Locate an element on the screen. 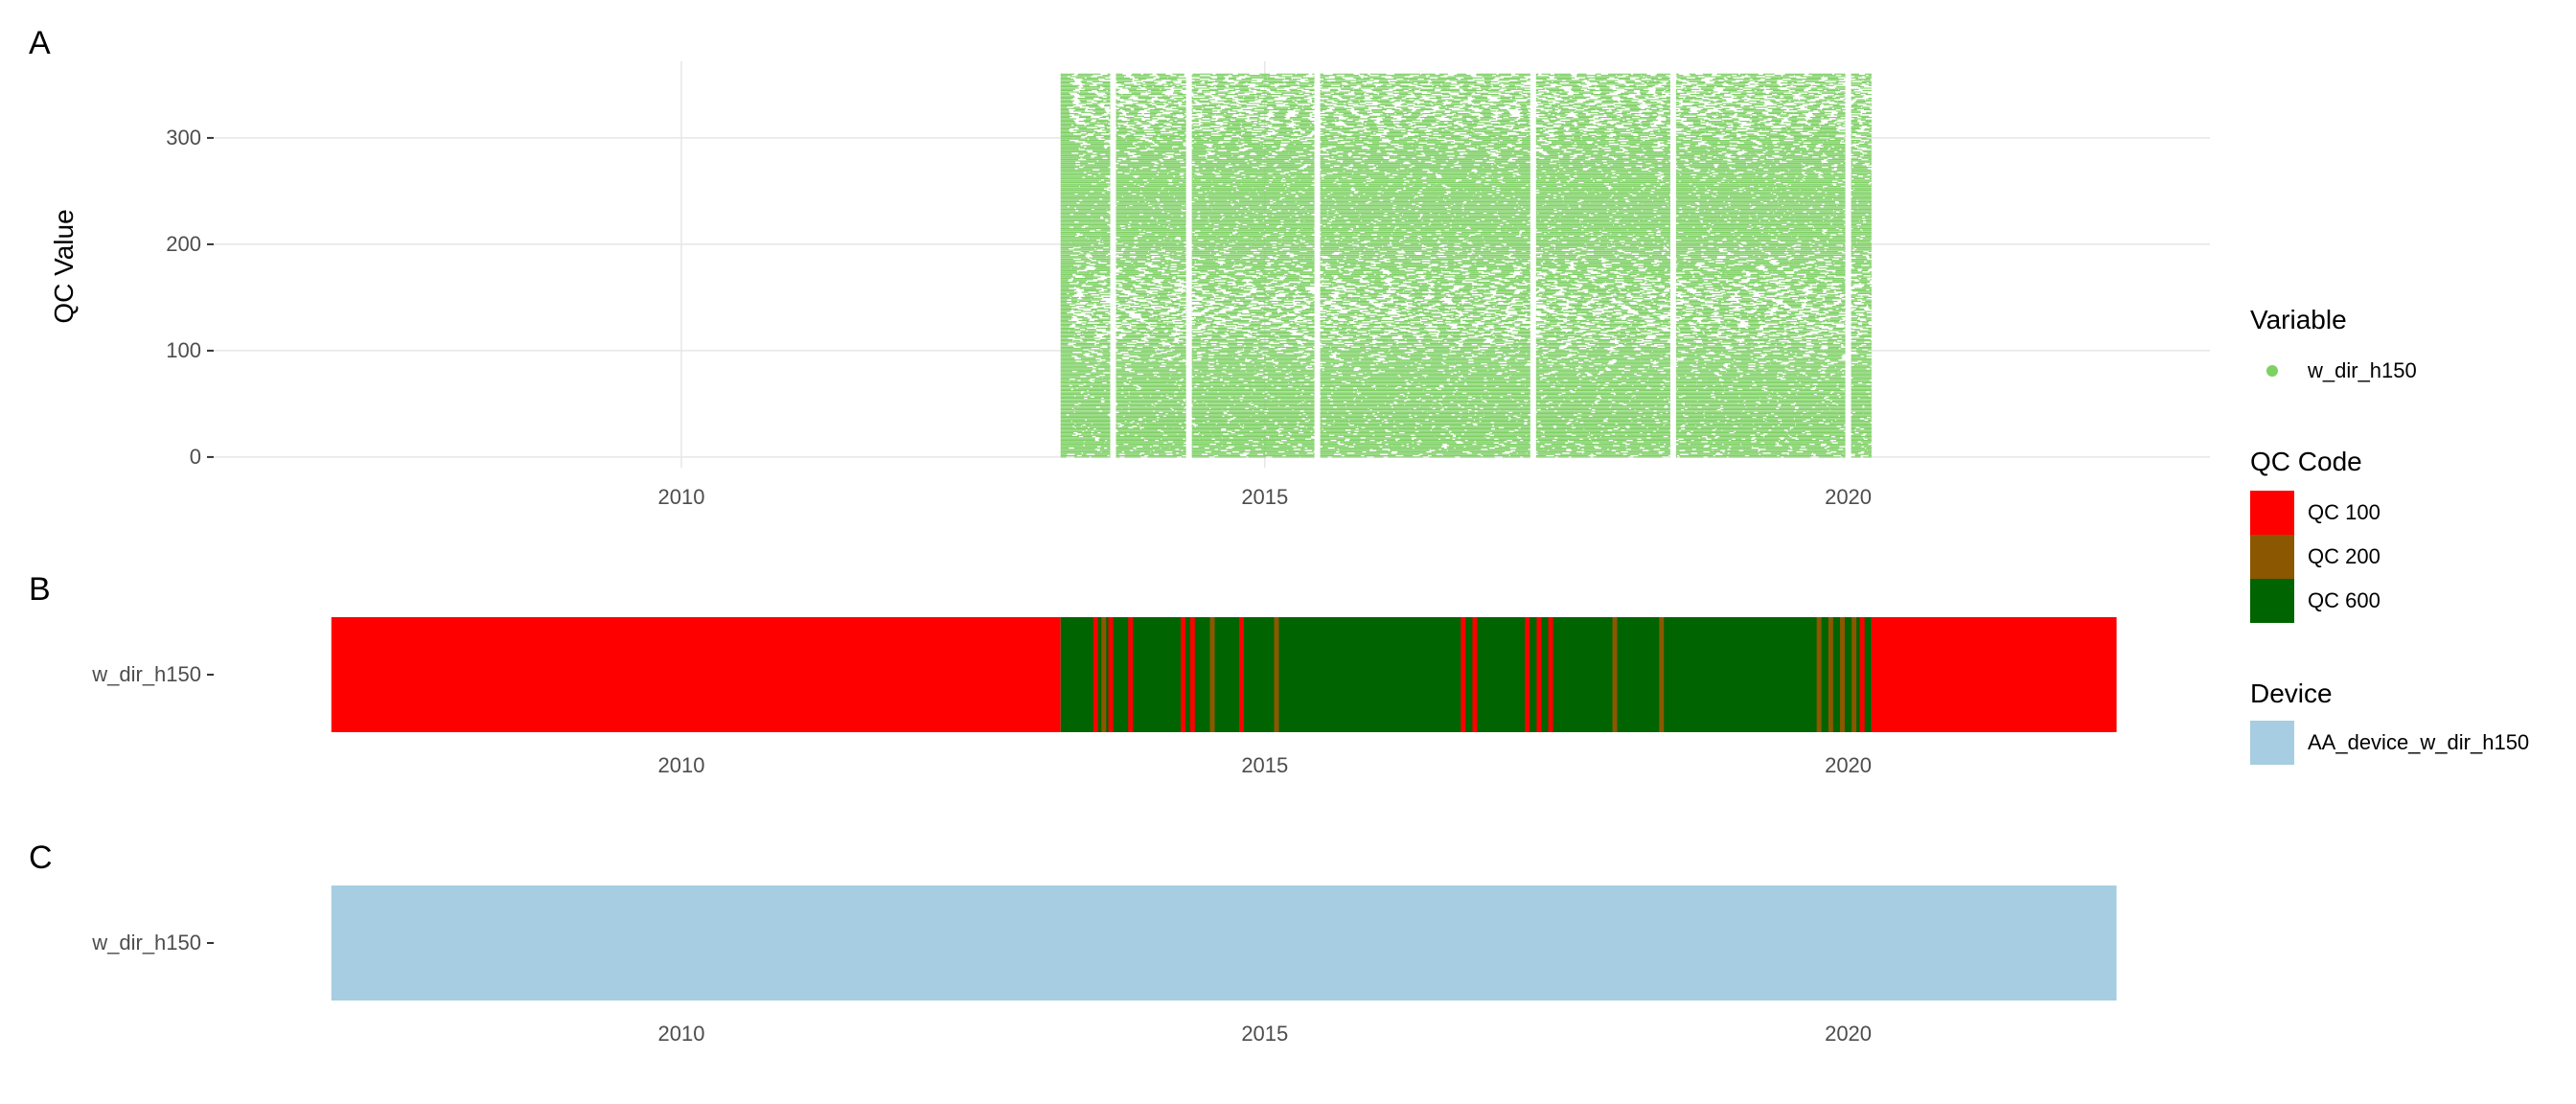 This screenshot has width=2576, height=1104. y-tick-label: 0 is located at coordinates (195, 457).